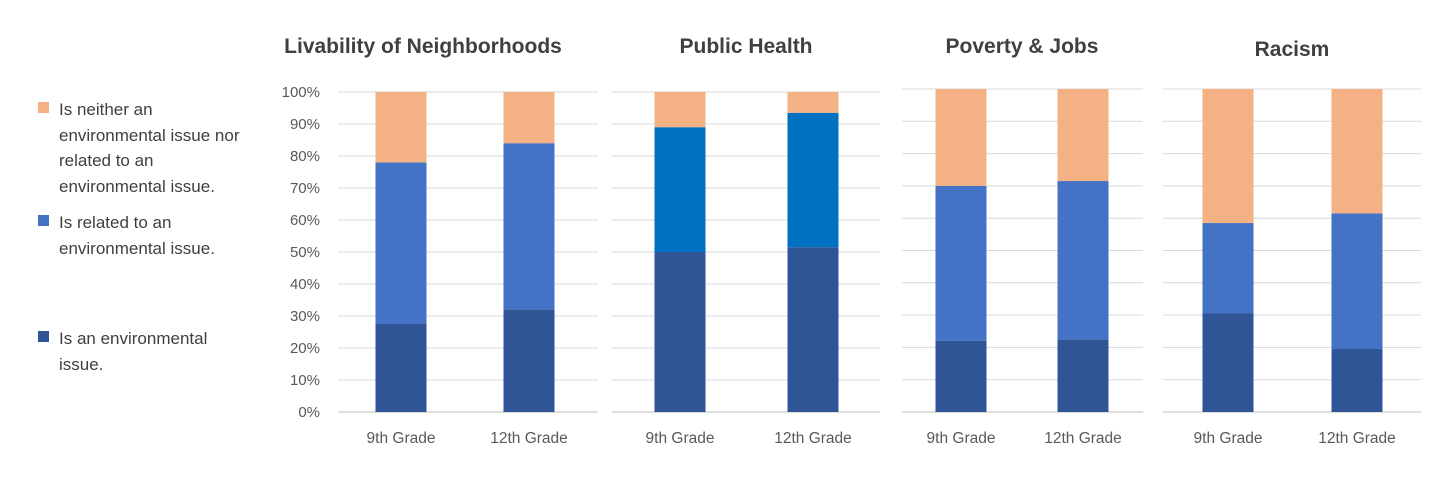  Describe the element at coordinates (745, 46) in the screenshot. I see `panel-title-public-health: Public Health` at that location.